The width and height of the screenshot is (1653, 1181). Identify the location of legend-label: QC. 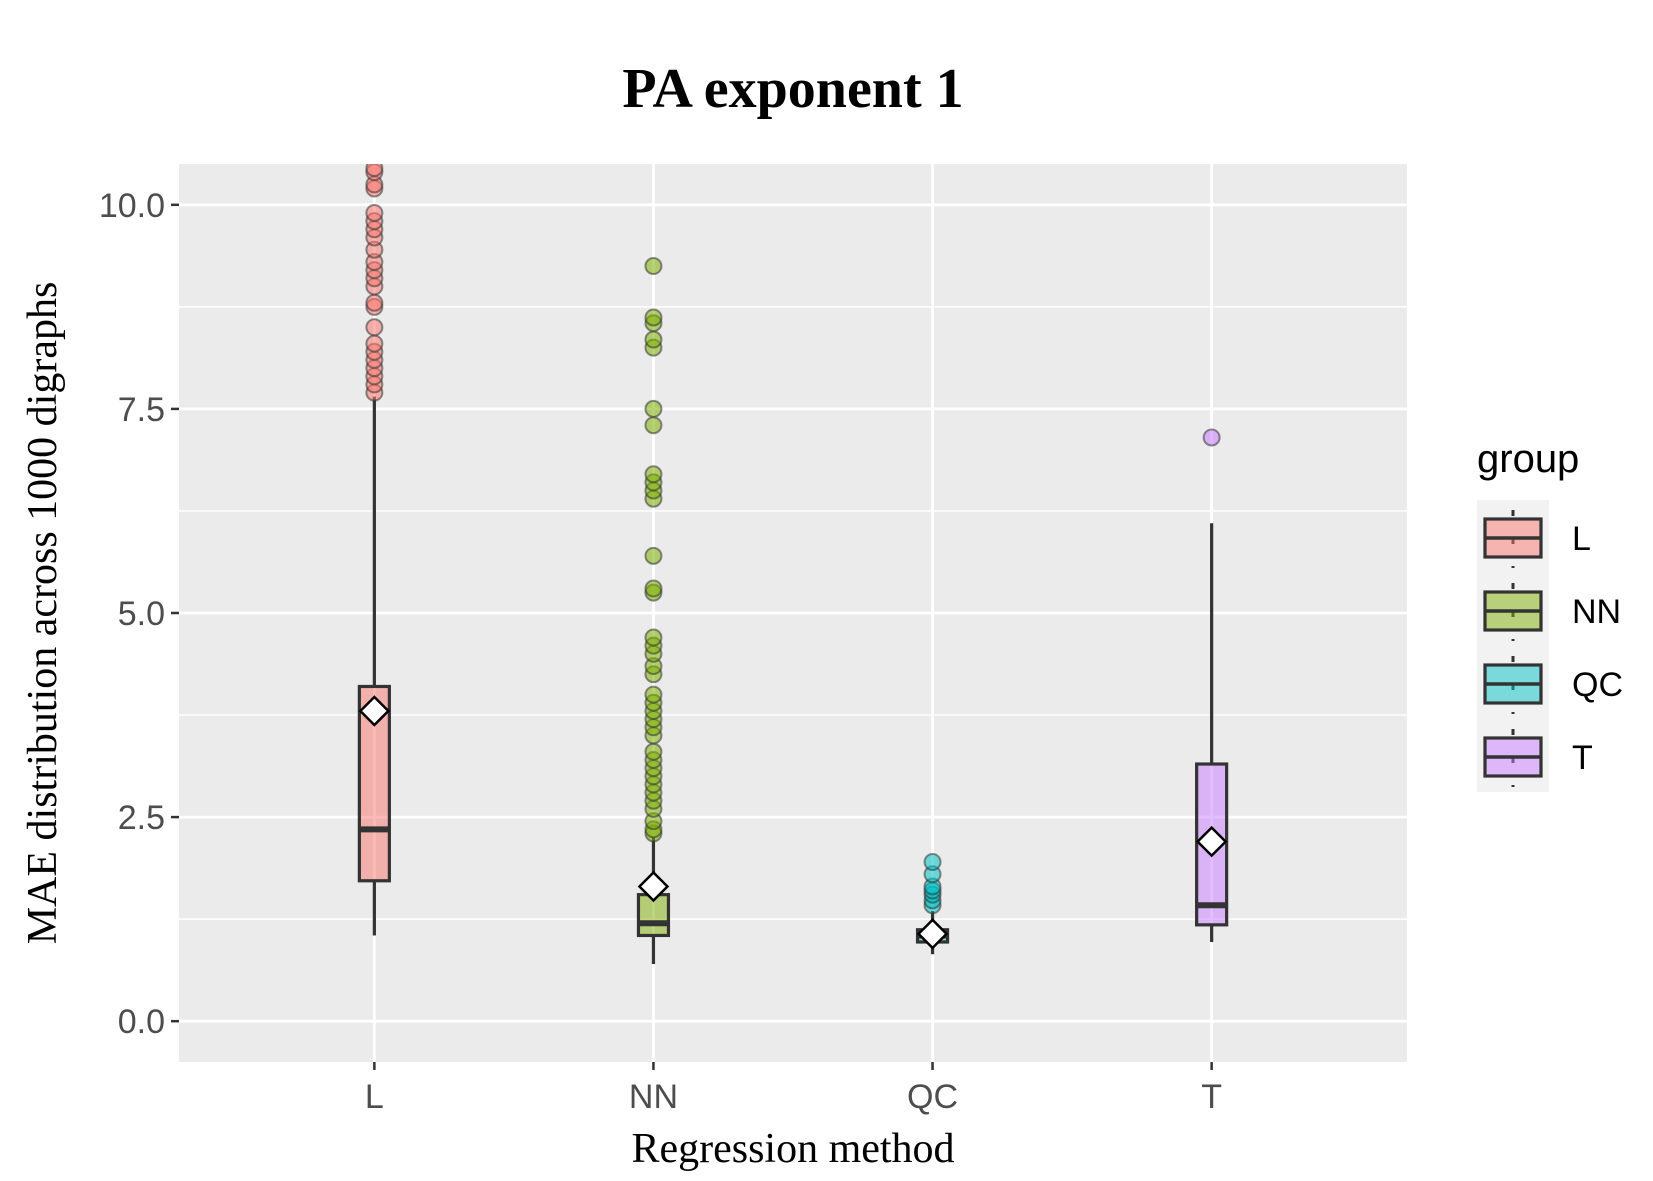
(1597, 685).